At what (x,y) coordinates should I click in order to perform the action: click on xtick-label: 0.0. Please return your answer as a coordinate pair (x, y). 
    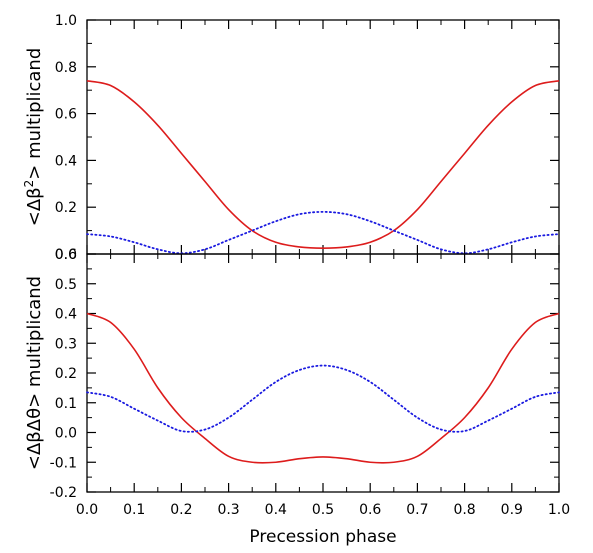
    Looking at the image, I should click on (87, 510).